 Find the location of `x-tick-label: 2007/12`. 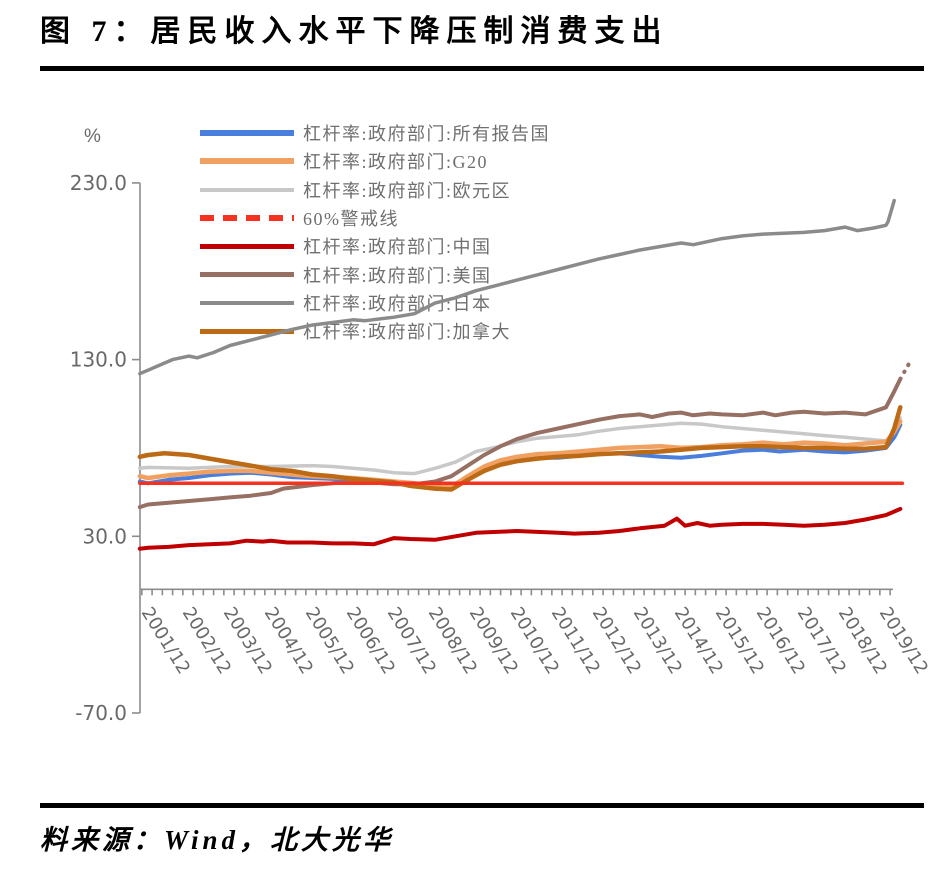

x-tick-label: 2007/12 is located at coordinates (411, 641).